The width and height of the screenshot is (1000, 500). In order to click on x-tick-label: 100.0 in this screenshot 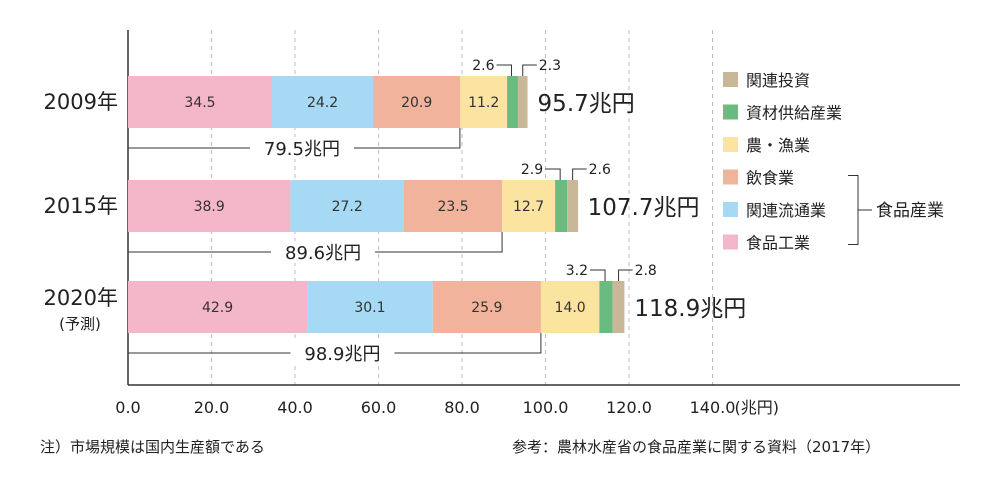, I will do `click(546, 407)`.